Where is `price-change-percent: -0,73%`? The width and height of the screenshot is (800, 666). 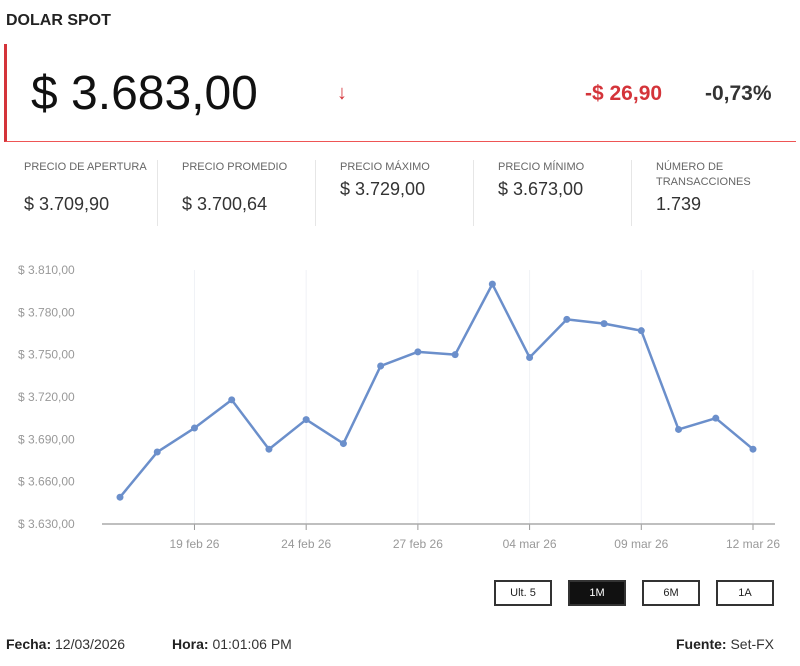 price-change-percent: -0,73% is located at coordinates (738, 93).